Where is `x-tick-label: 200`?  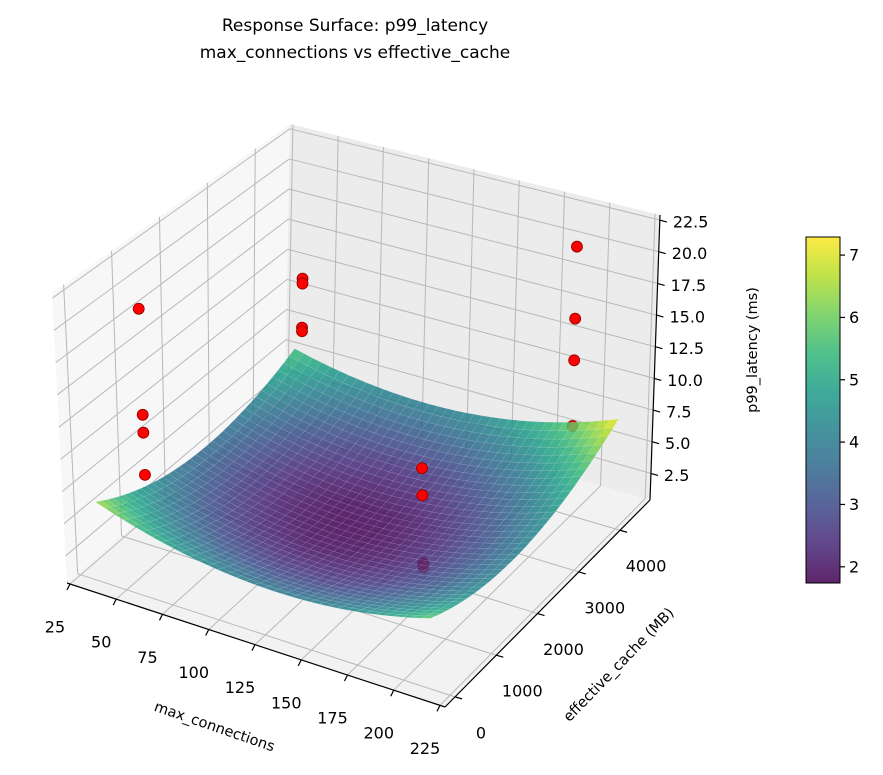 x-tick-label: 200 is located at coordinates (378, 733).